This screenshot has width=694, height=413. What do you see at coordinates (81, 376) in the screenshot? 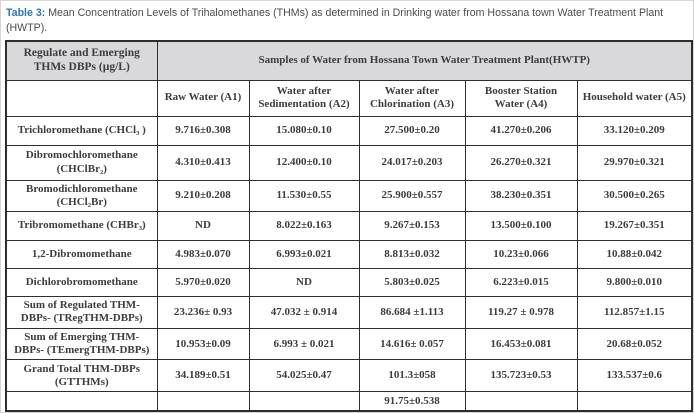
I see `row-label-cell: Grand Total THM-DBPs (GTTHMs)` at bounding box center [81, 376].